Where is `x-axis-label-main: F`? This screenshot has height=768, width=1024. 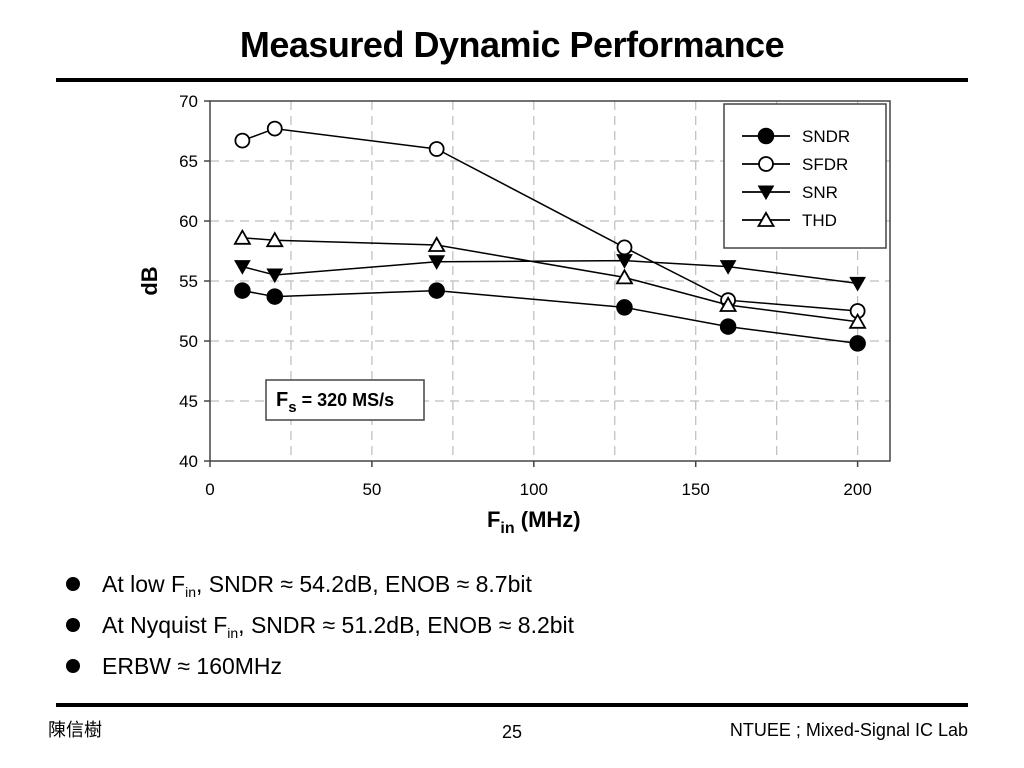
x-axis-label-main: F is located at coordinates (493, 519).